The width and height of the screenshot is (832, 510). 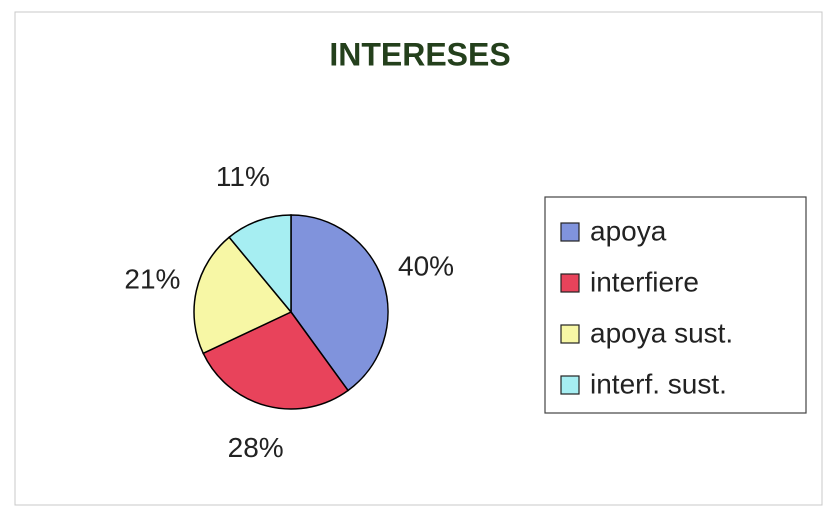 I want to click on legend-label: interf. sust., so click(x=658, y=383).